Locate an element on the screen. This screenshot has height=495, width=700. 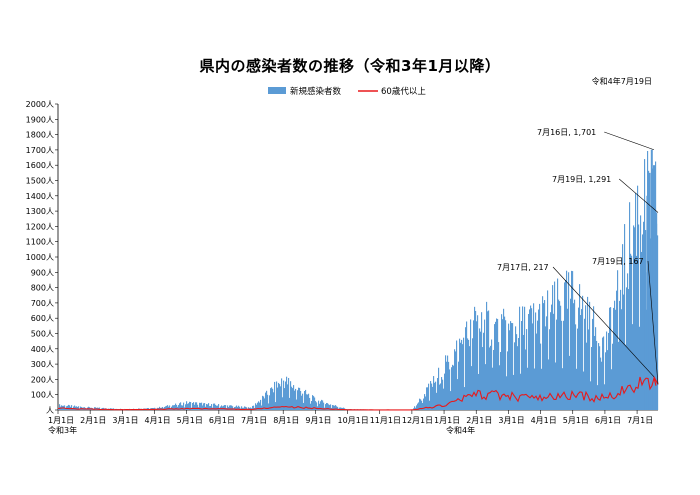
x-tick-label: 3月1日 is located at coordinates (511, 420).